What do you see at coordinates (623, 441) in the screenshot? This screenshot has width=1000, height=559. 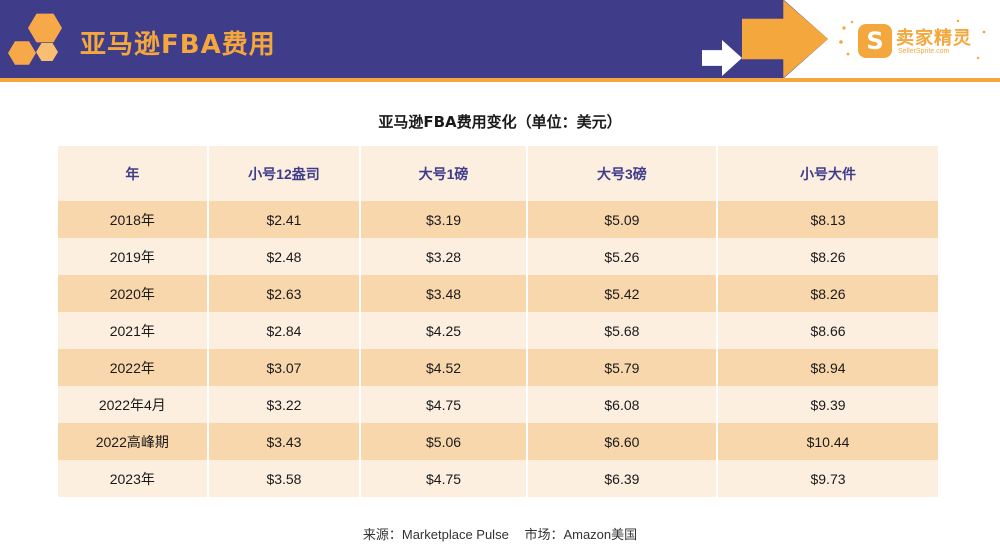 I see `fee-cell: $6.60` at bounding box center [623, 441].